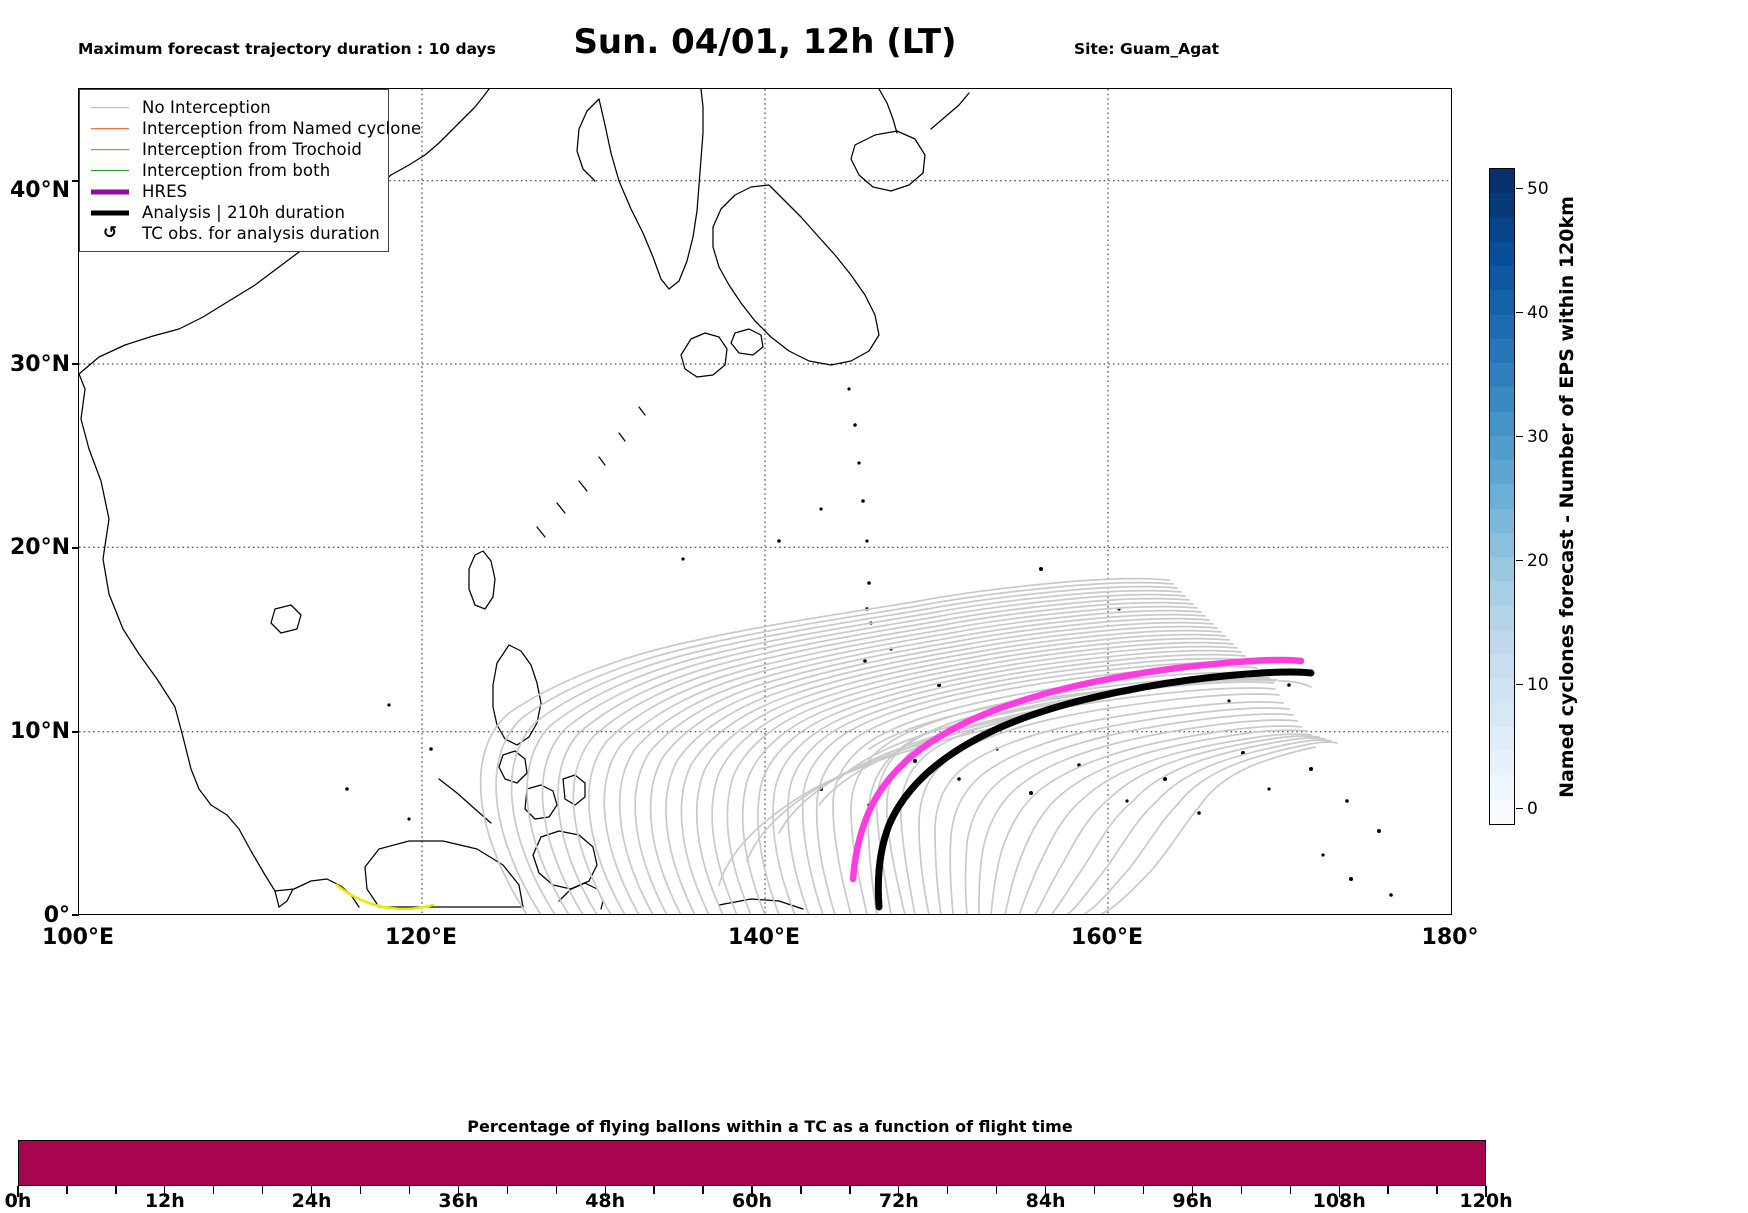 This screenshot has width=1748, height=1213. I want to click on legend-swatch-hres, so click(110, 191).